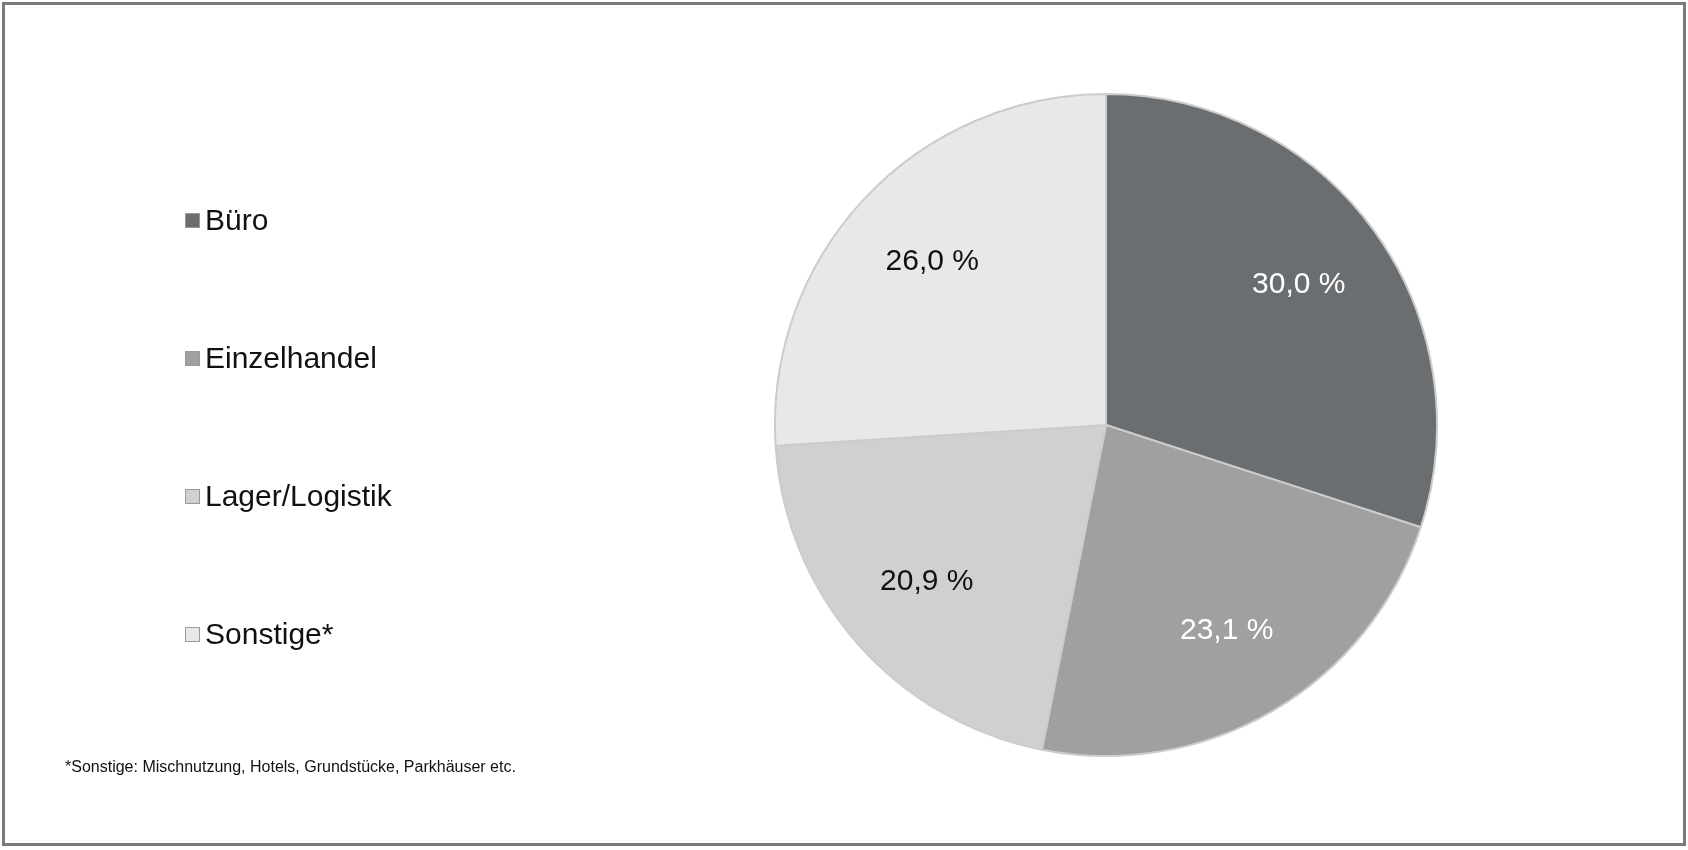 The height and width of the screenshot is (850, 1688). Describe the element at coordinates (1299, 283) in the screenshot. I see `data-label: 30,0 %` at that location.